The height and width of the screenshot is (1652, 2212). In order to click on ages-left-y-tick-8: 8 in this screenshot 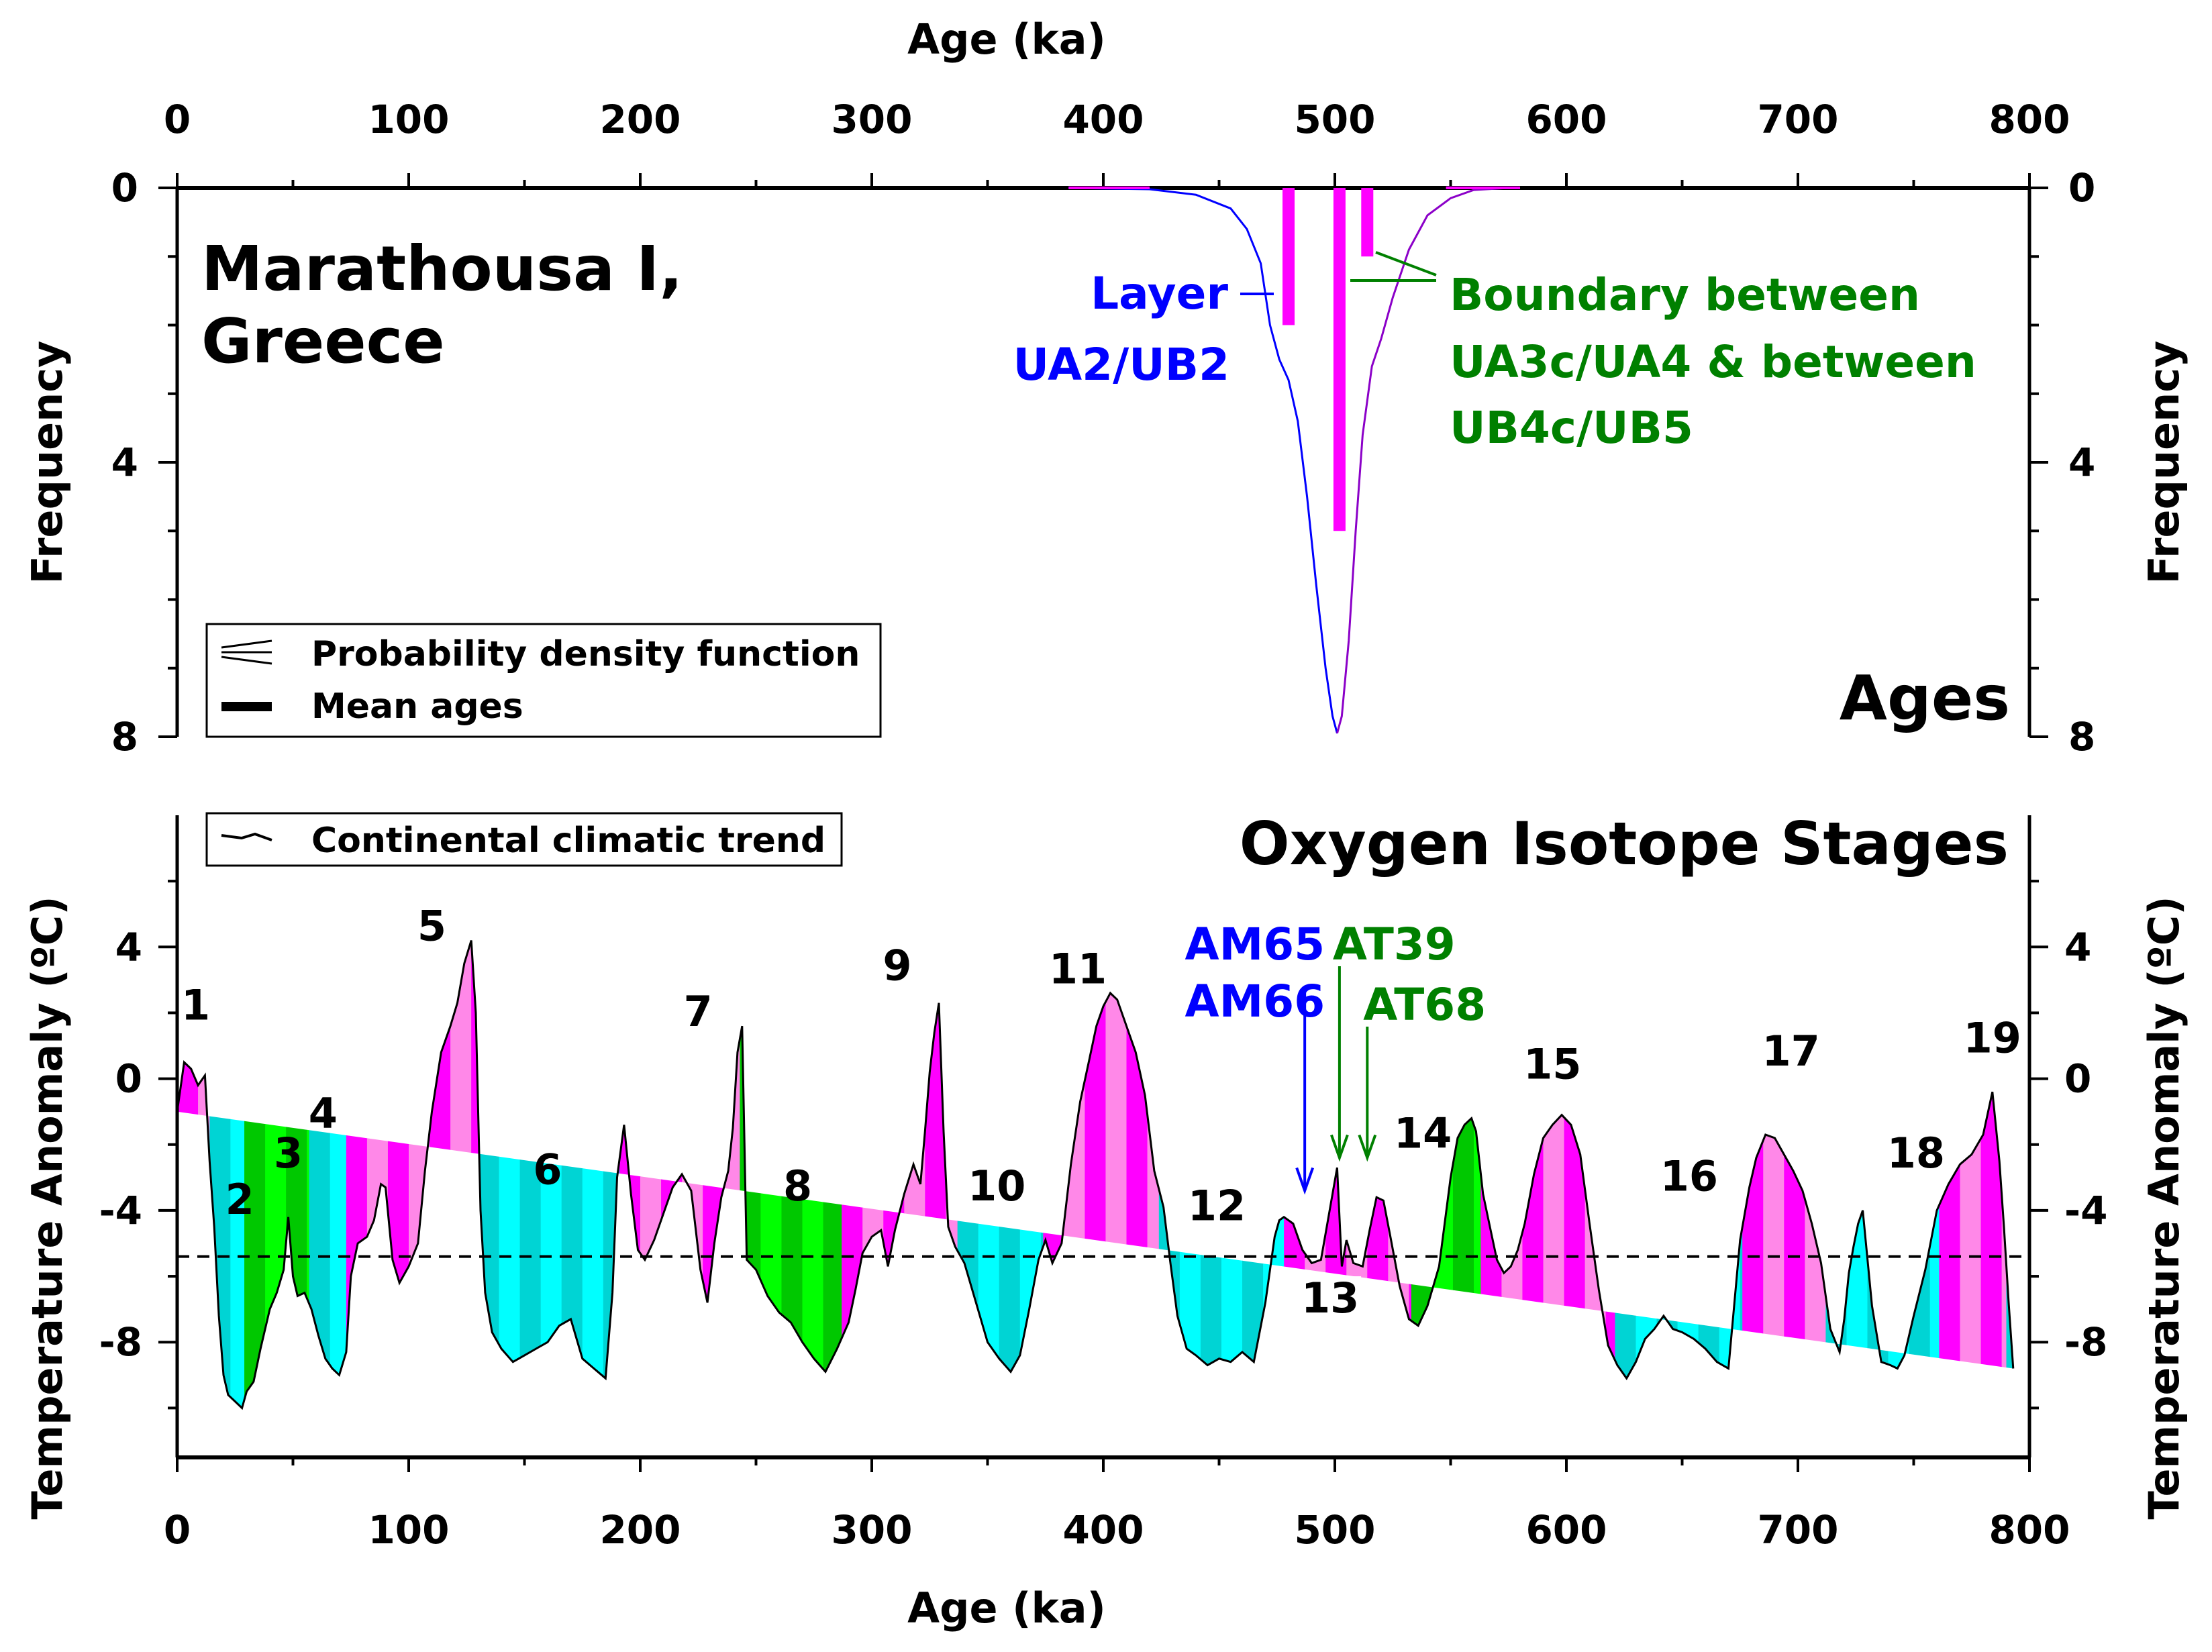, I will do `click(124, 737)`.